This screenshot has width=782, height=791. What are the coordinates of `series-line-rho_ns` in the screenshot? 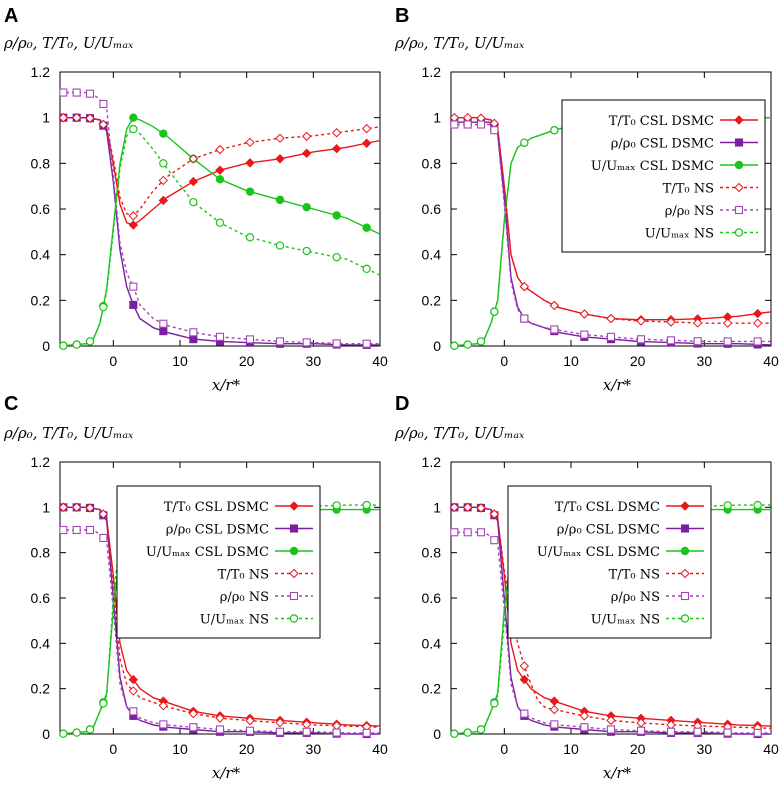 It's located at (220, 631).